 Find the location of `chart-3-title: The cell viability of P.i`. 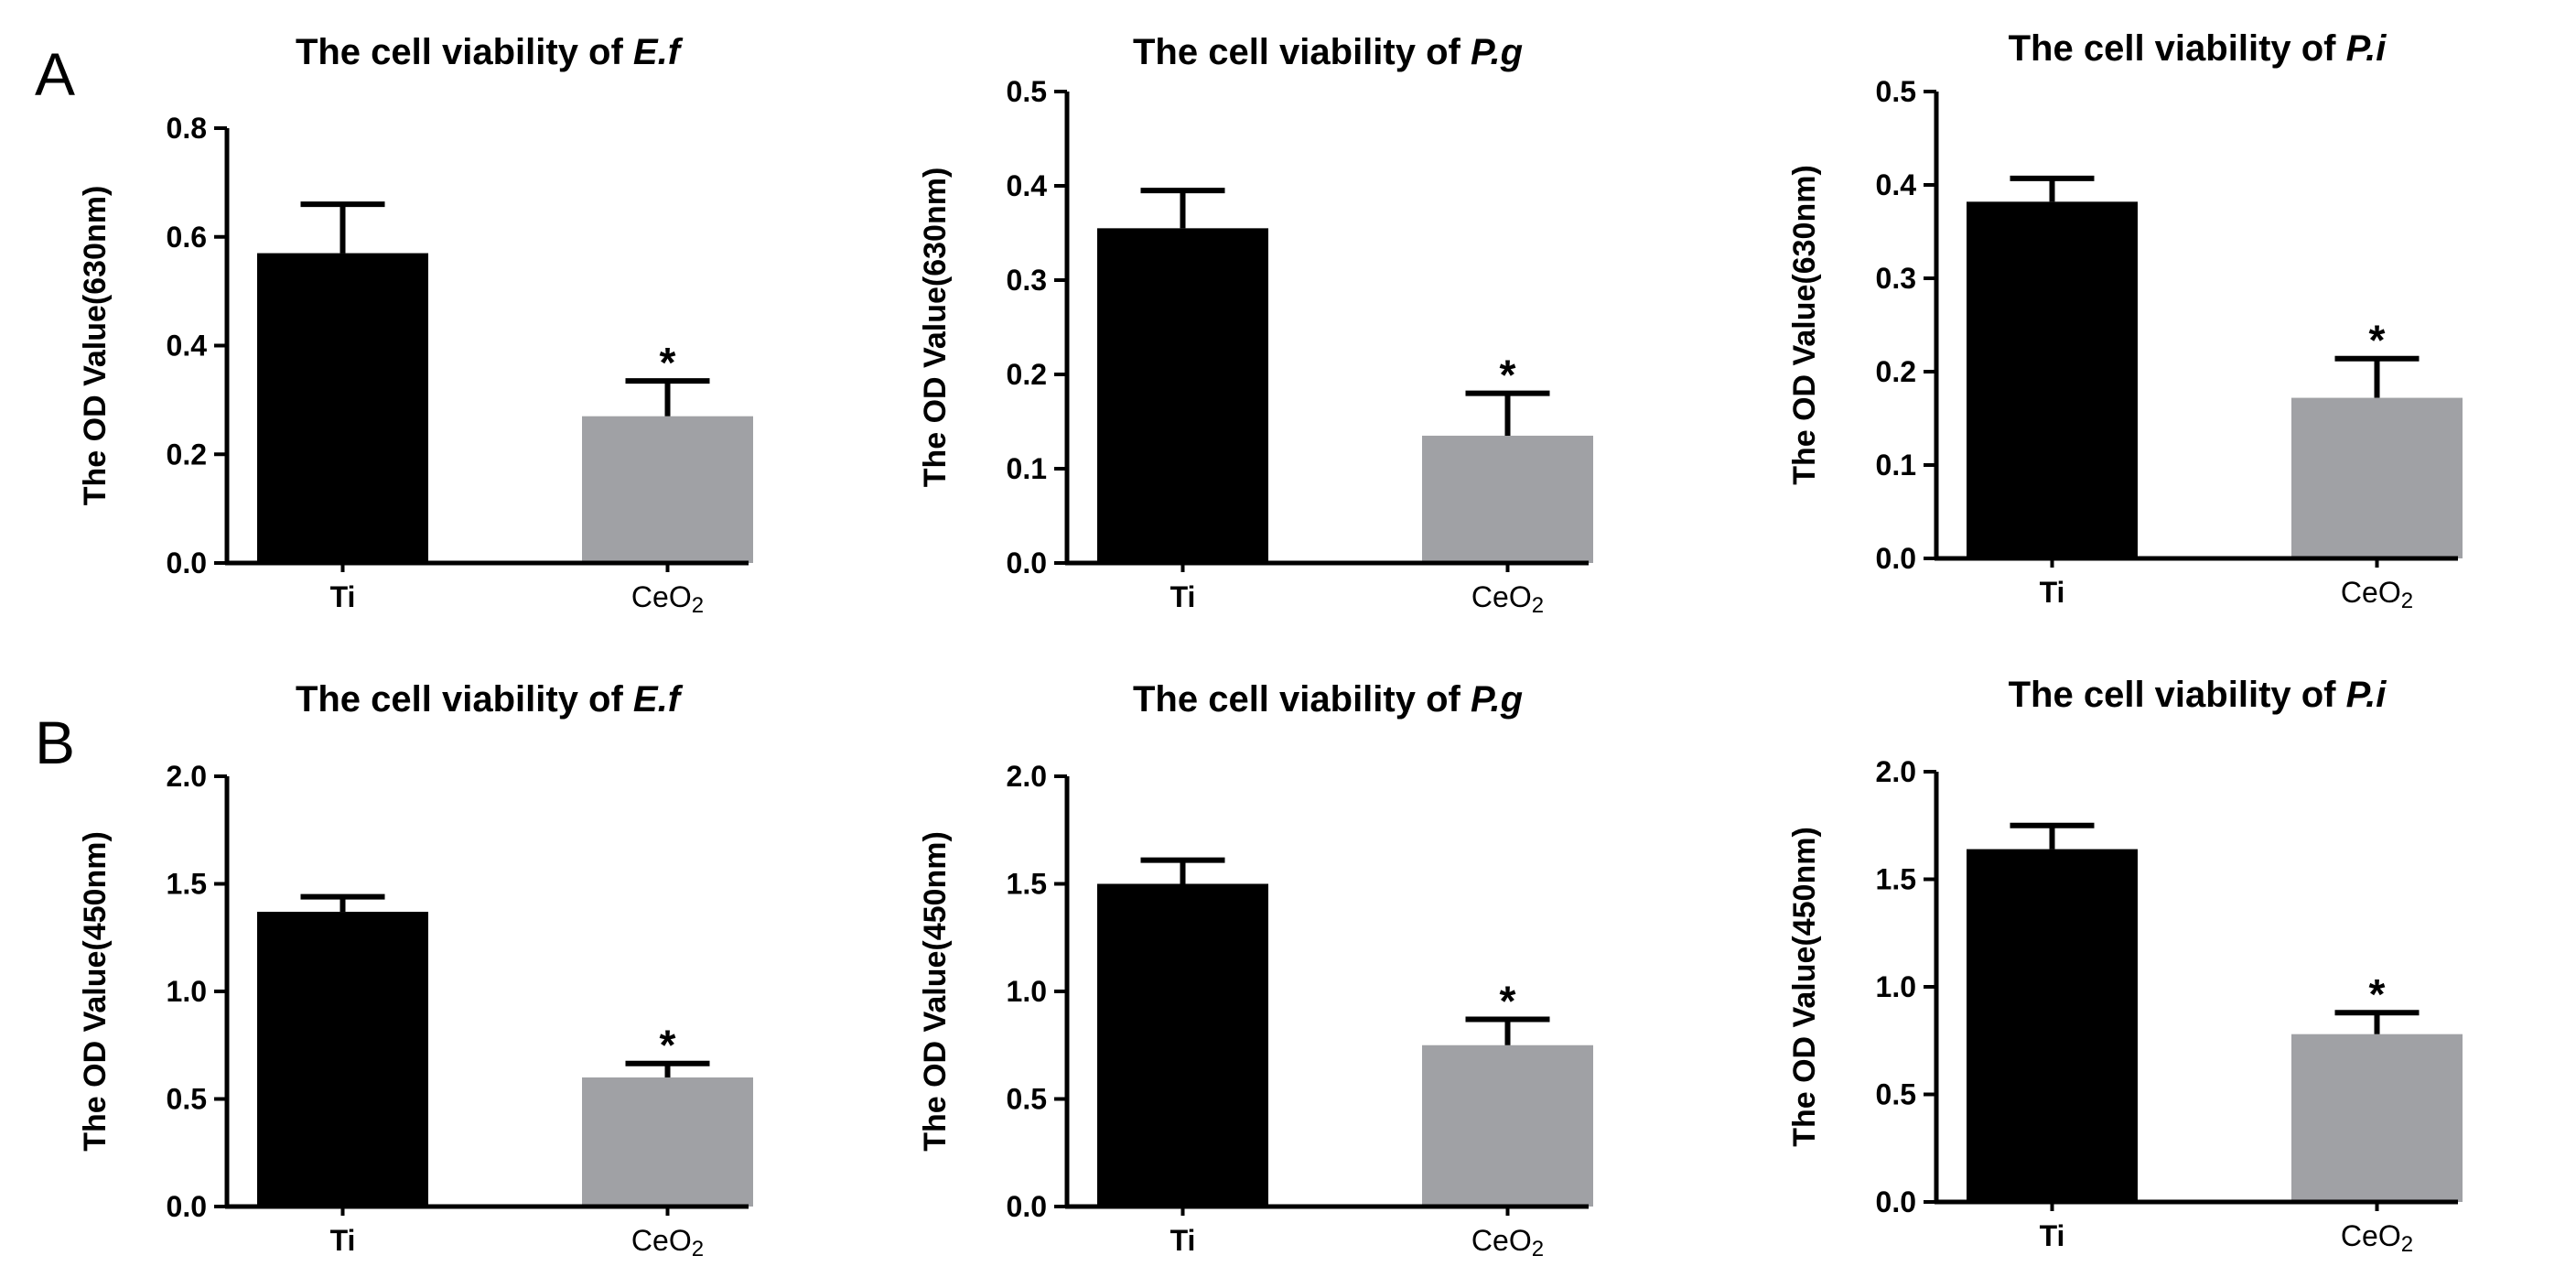

chart-3-title: The cell viability of P.i is located at coordinates (2198, 49).